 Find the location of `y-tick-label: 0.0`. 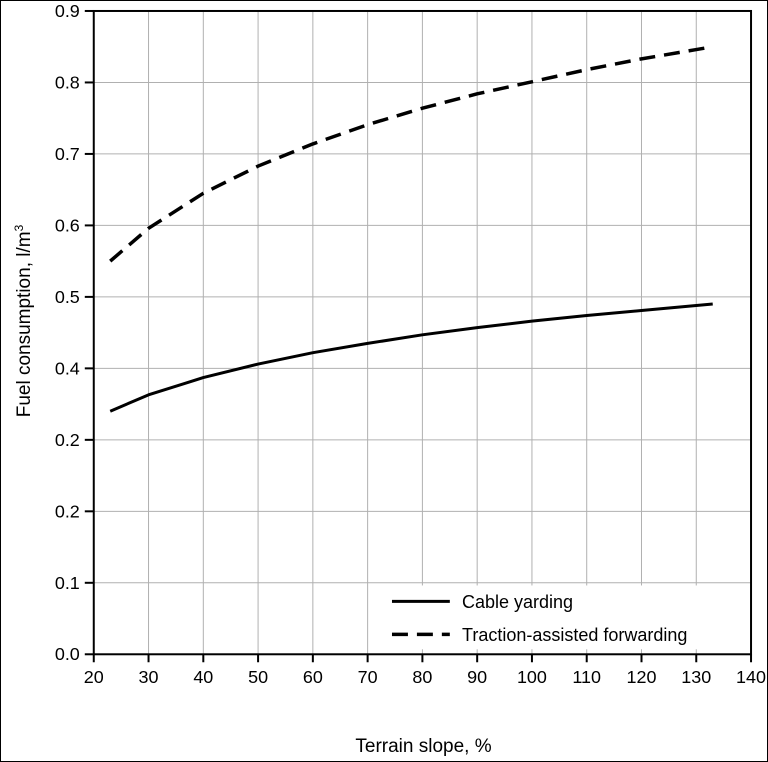

y-tick-label: 0.0 is located at coordinates (67, 654).